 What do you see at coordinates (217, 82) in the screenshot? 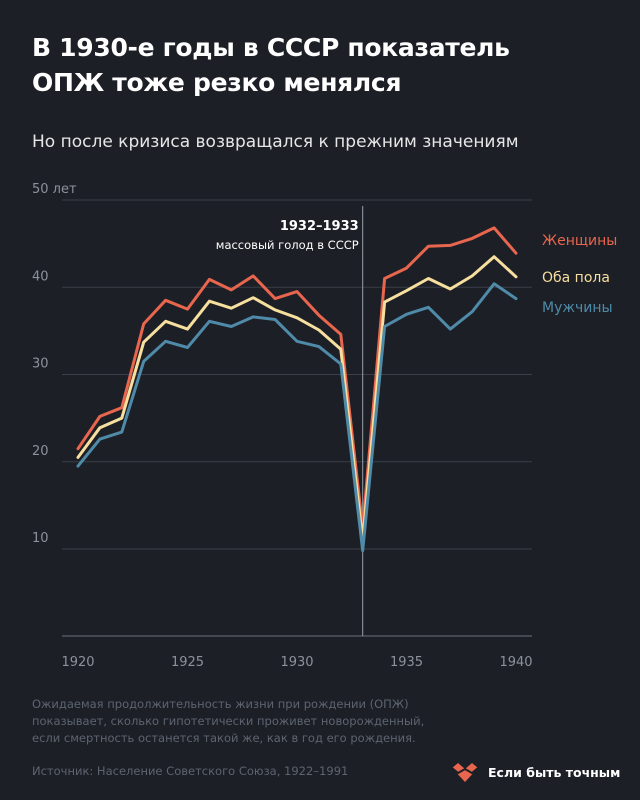
I see `title-line-2: ОПЖ тоже резко менялся` at bounding box center [217, 82].